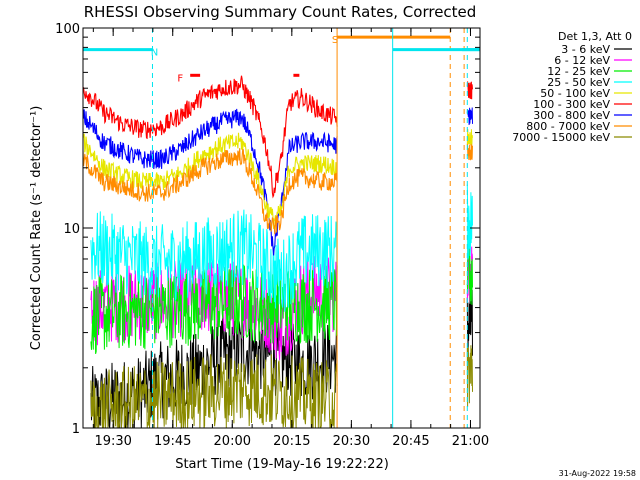 This screenshot has height=480, width=640. I want to click on x-tick-label: 20:15, so click(291, 441).